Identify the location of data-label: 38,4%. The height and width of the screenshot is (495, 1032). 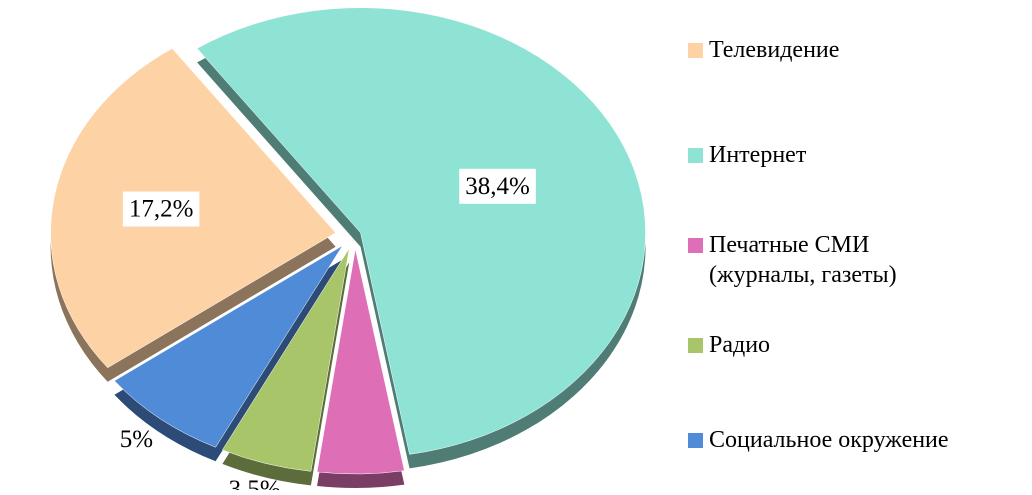
(497, 186).